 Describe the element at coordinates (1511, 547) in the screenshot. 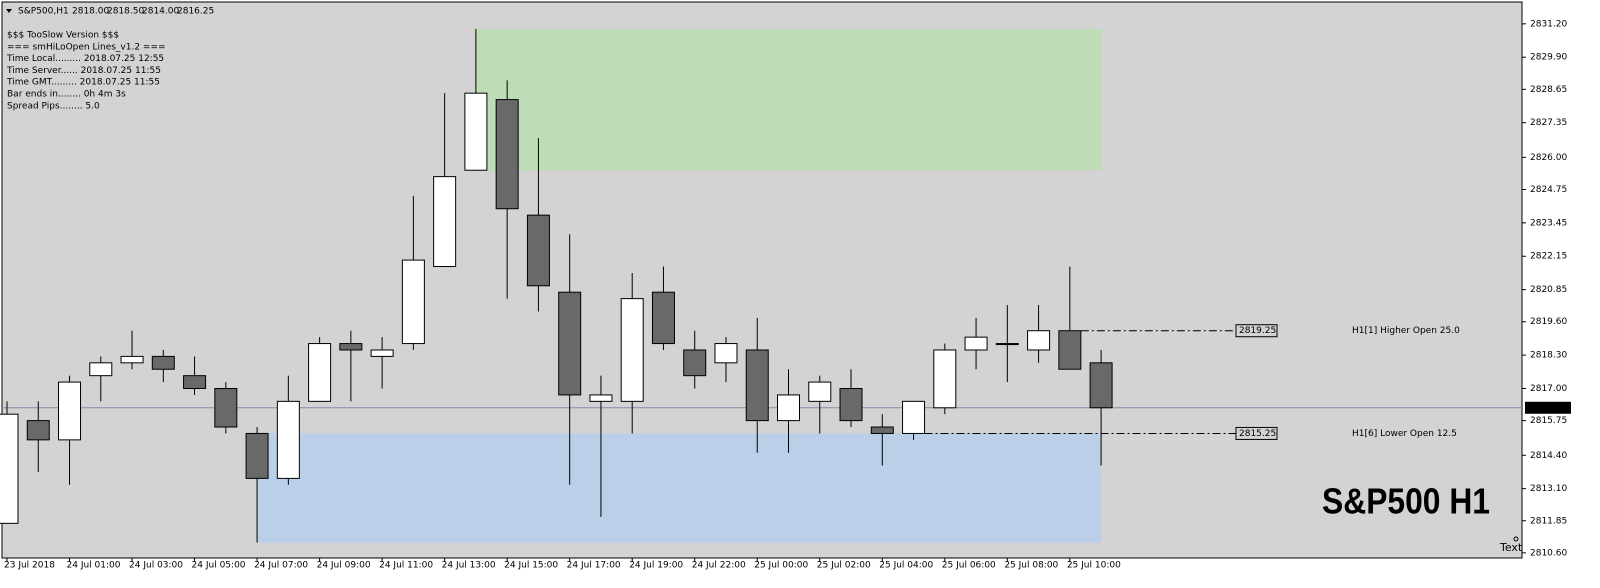

I see `corner-label: Text` at that location.